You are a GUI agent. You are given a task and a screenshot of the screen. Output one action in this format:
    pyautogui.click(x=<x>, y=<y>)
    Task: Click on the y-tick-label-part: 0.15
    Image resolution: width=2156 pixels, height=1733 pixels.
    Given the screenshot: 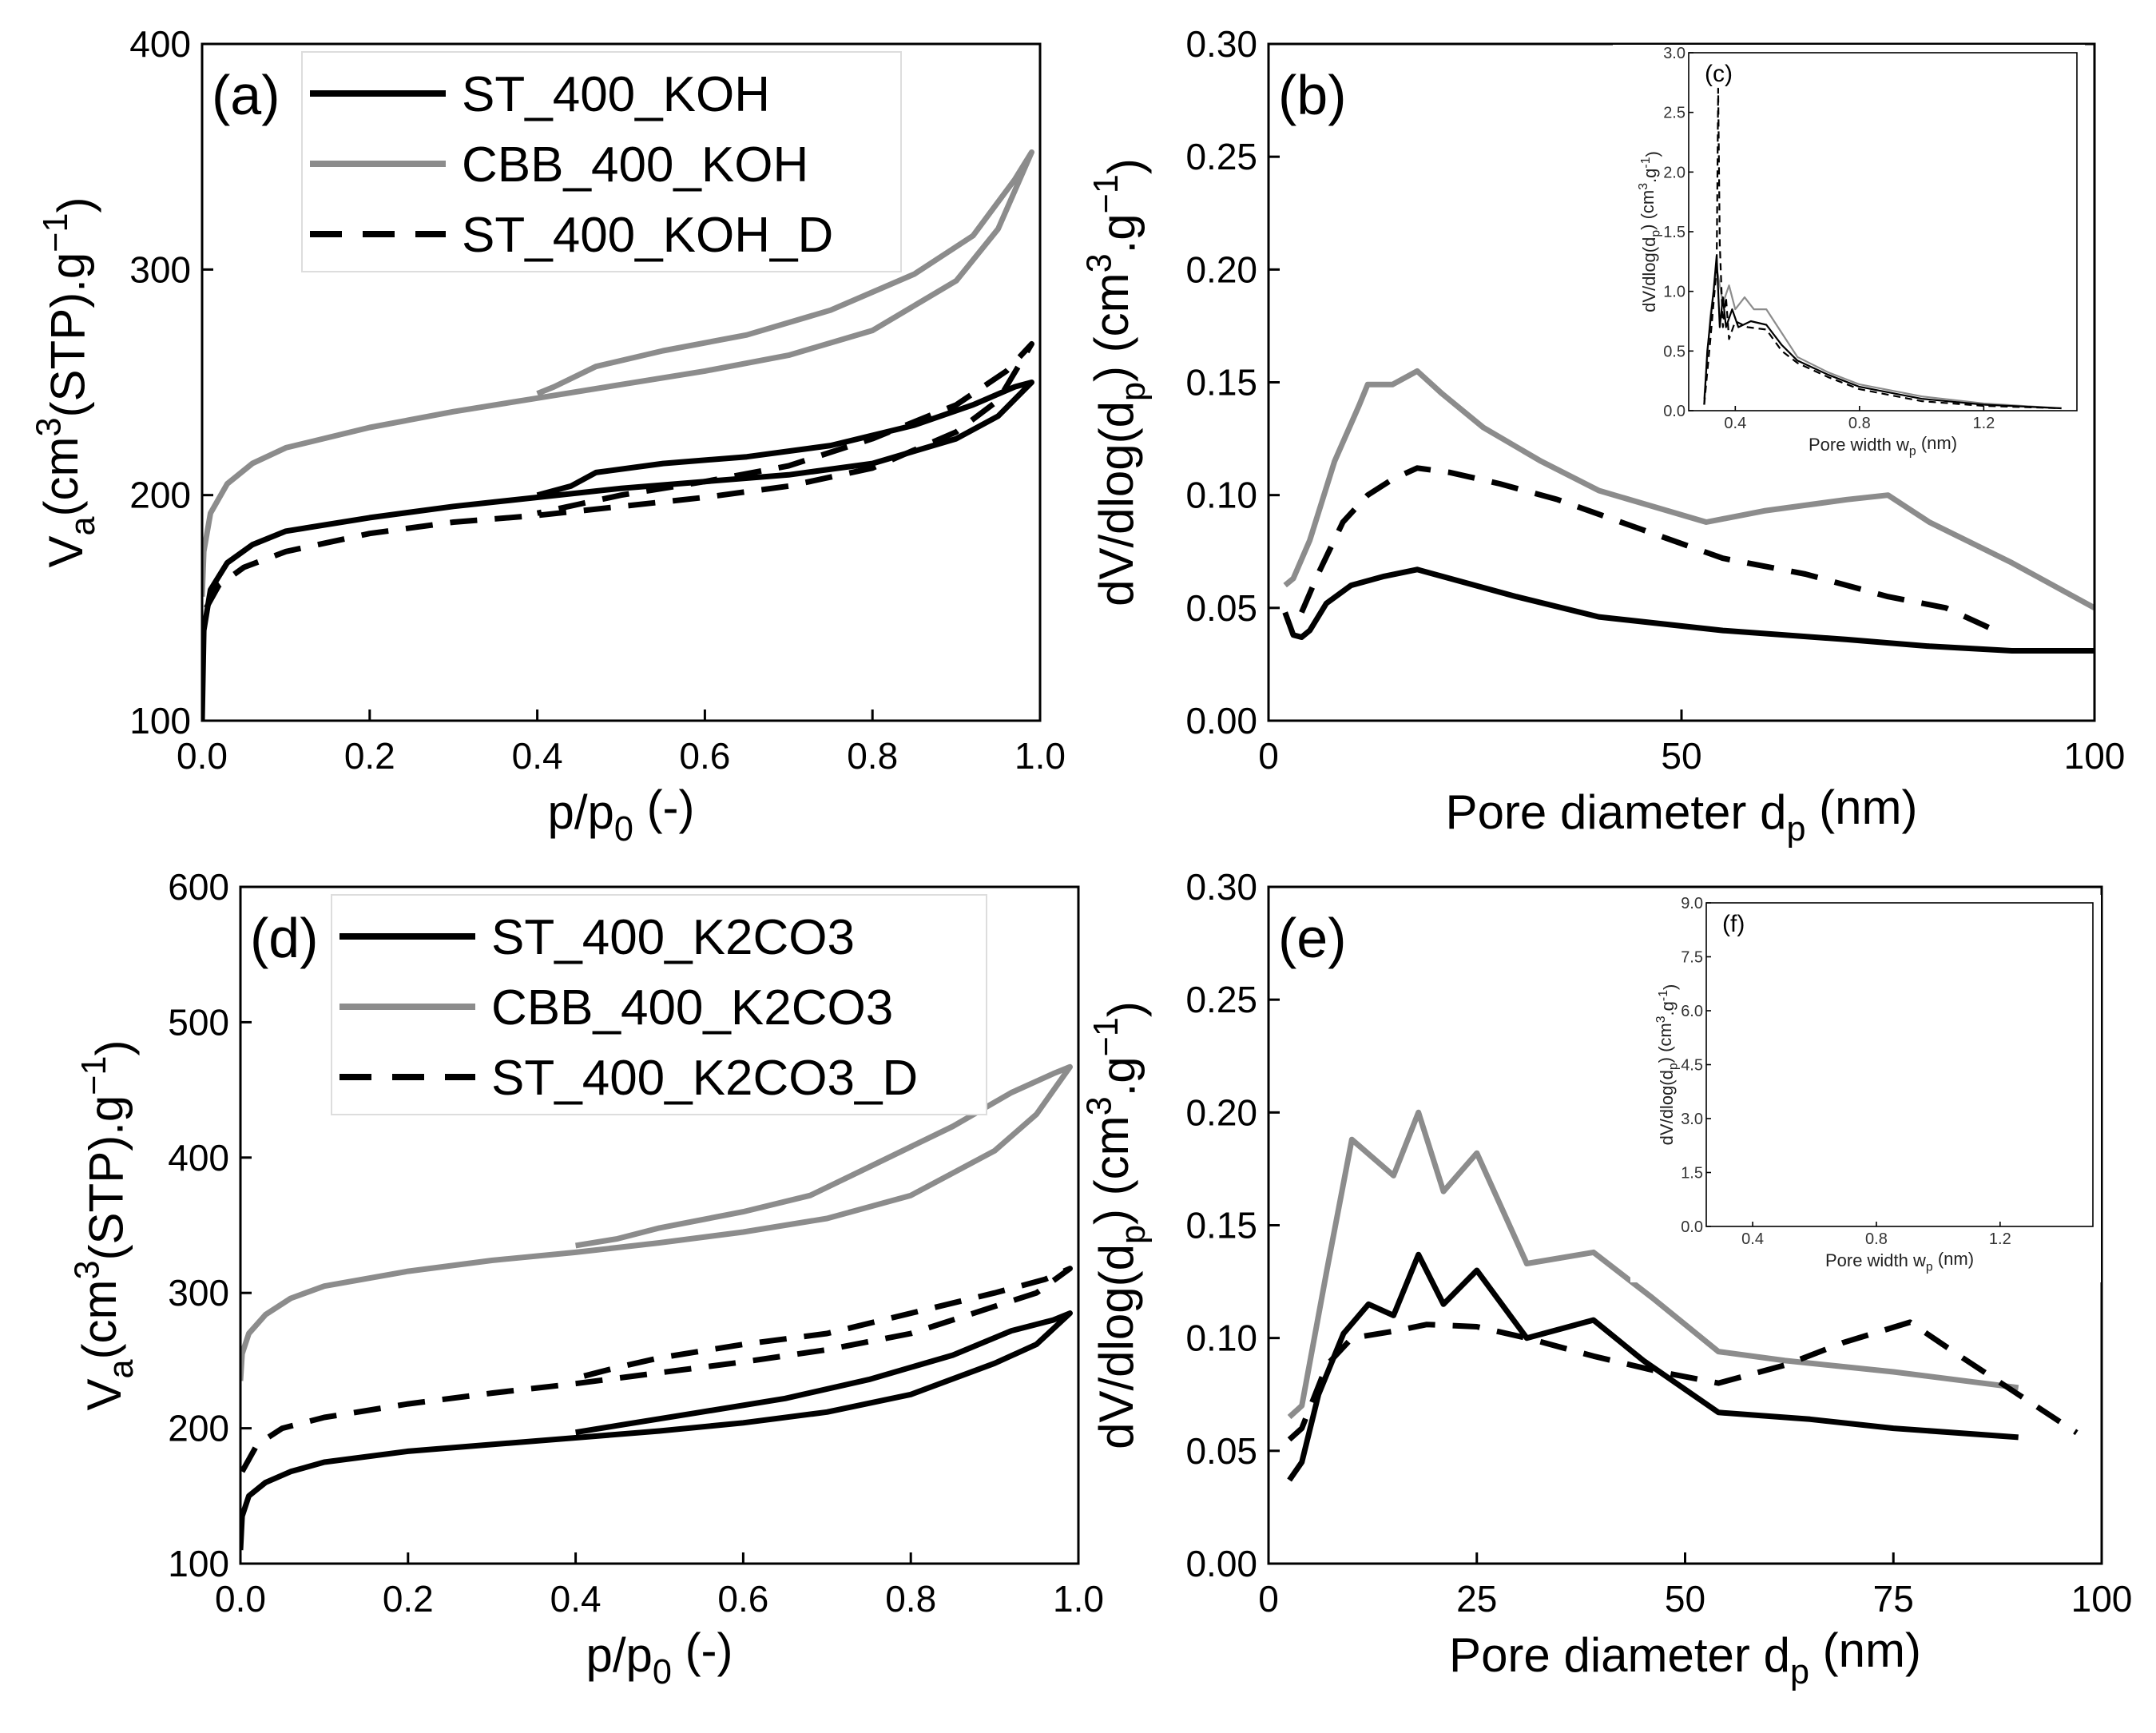 What is the action you would take?
    pyautogui.click(x=1221, y=382)
    